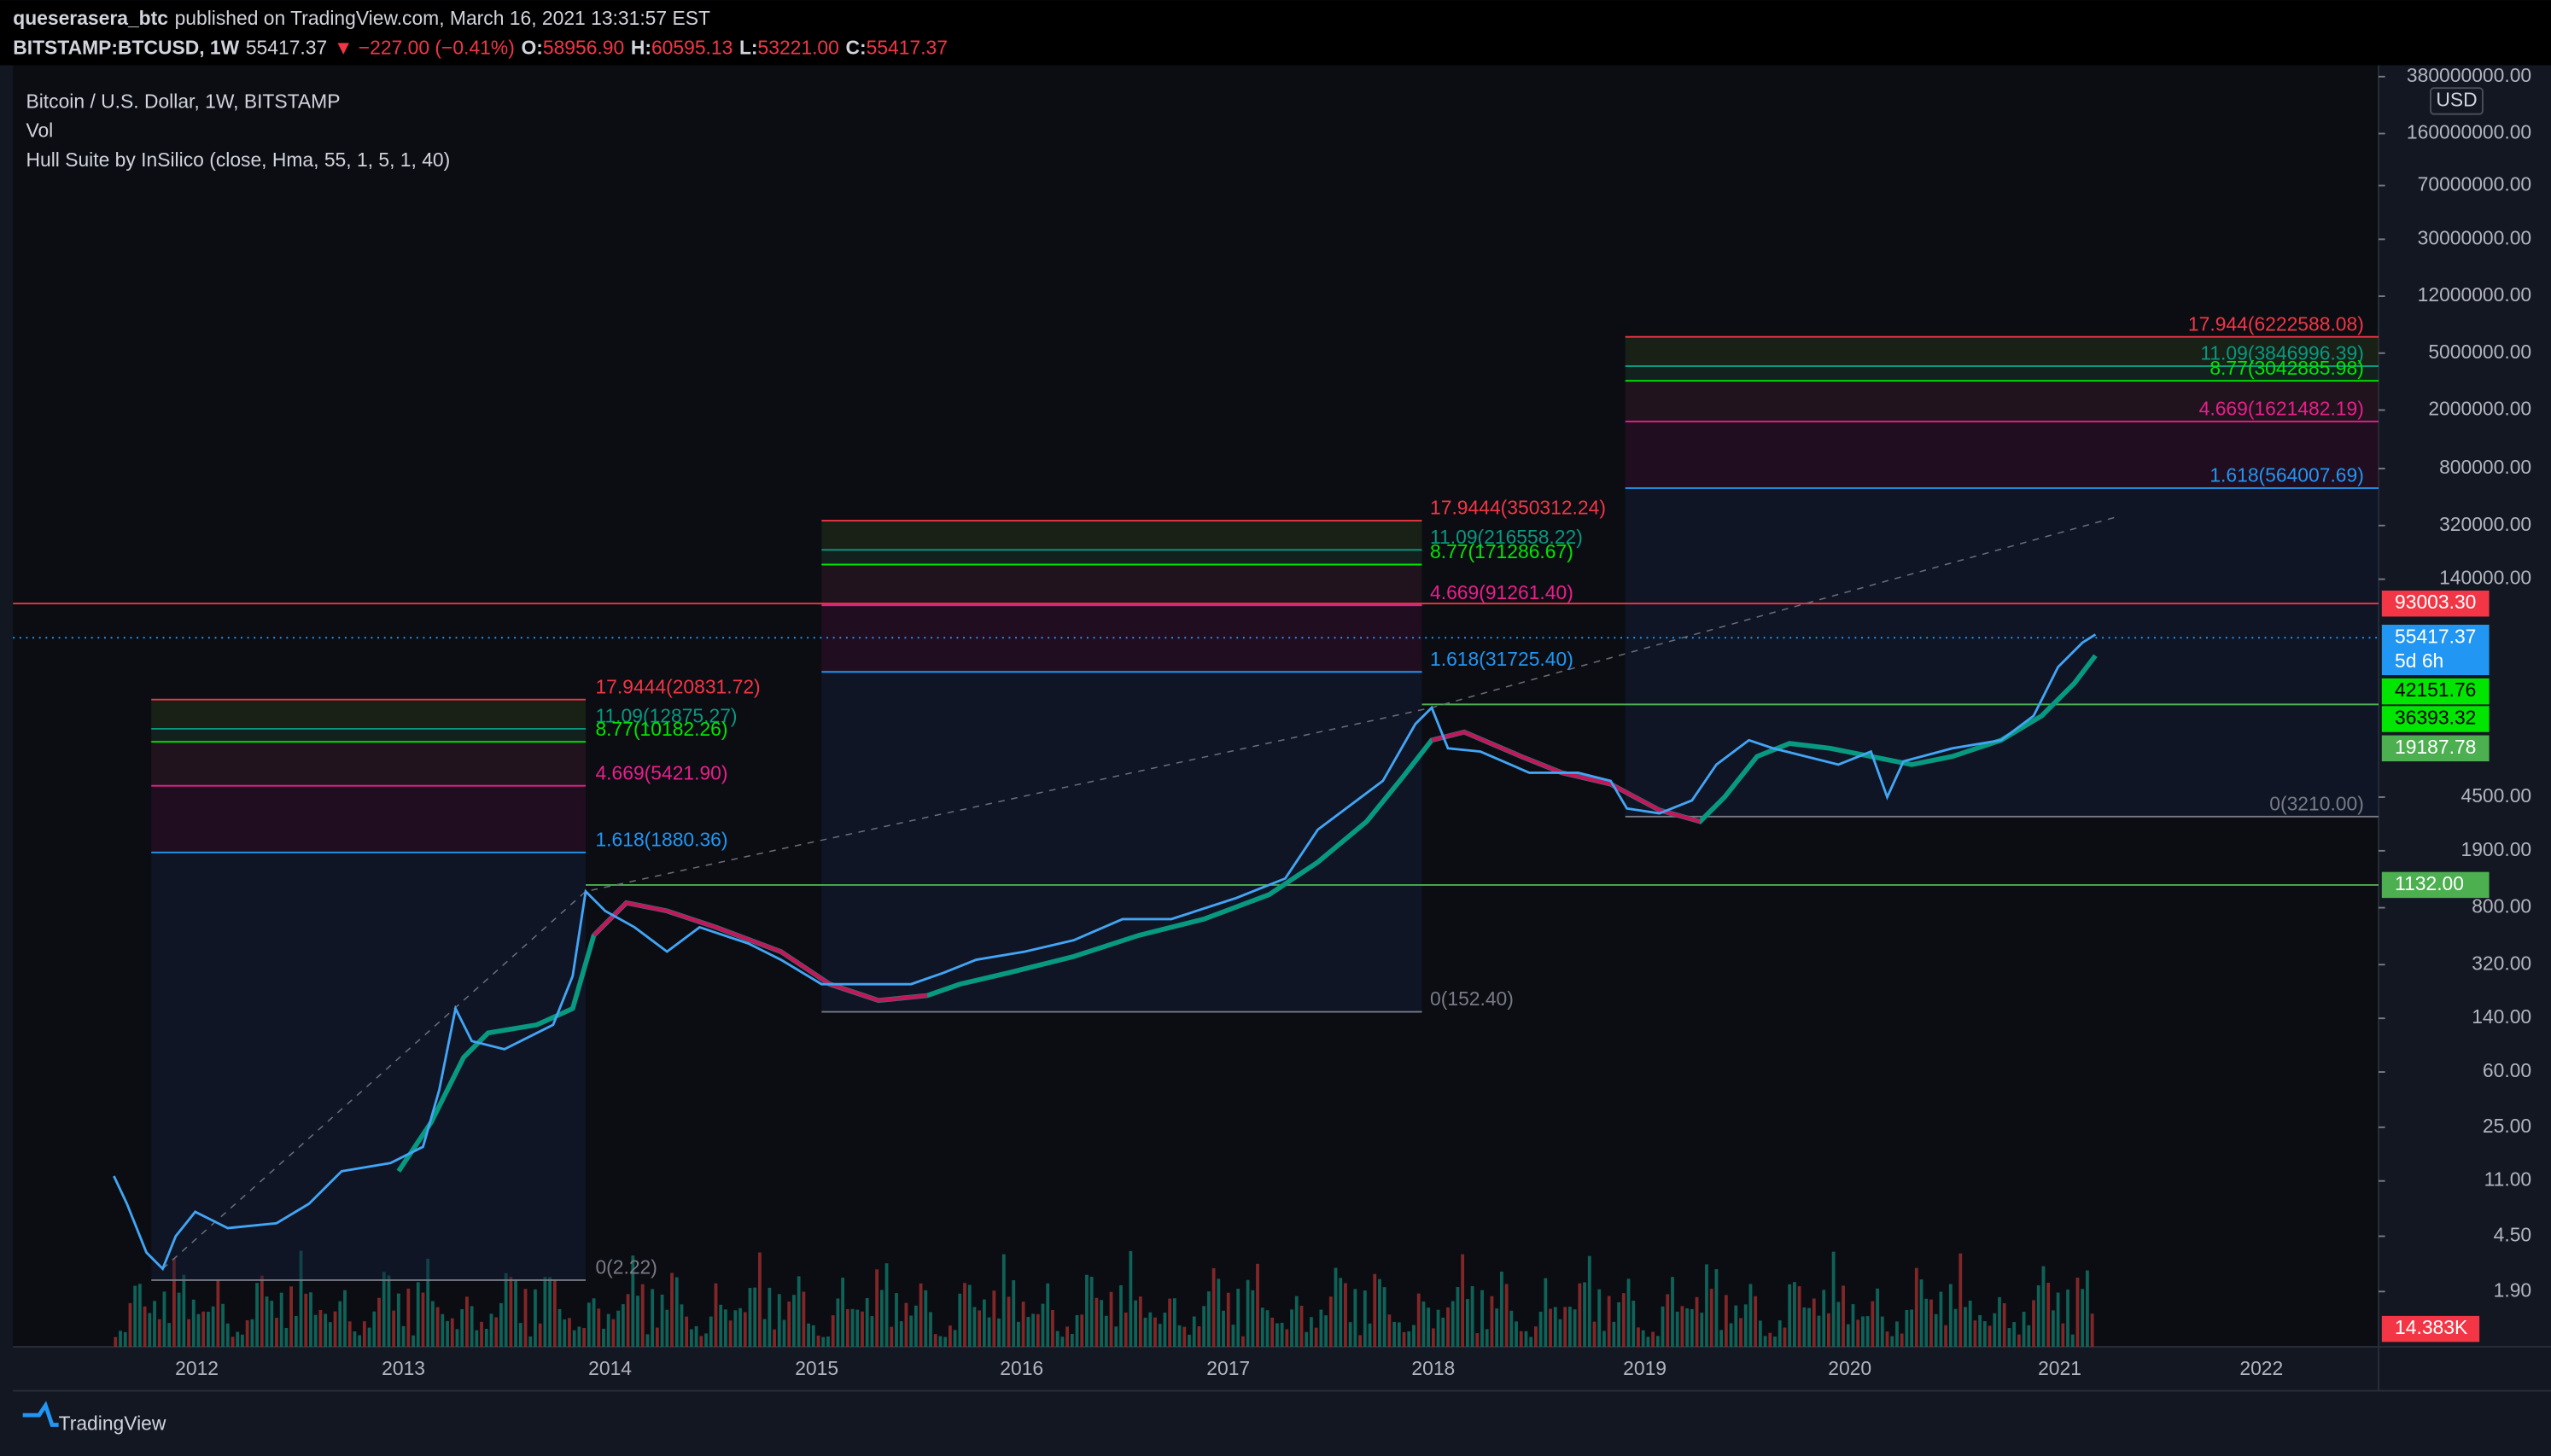 The height and width of the screenshot is (1456, 2551). What do you see at coordinates (1501, 551) in the screenshot?
I see `fib-label: 8.77(171286.67)` at bounding box center [1501, 551].